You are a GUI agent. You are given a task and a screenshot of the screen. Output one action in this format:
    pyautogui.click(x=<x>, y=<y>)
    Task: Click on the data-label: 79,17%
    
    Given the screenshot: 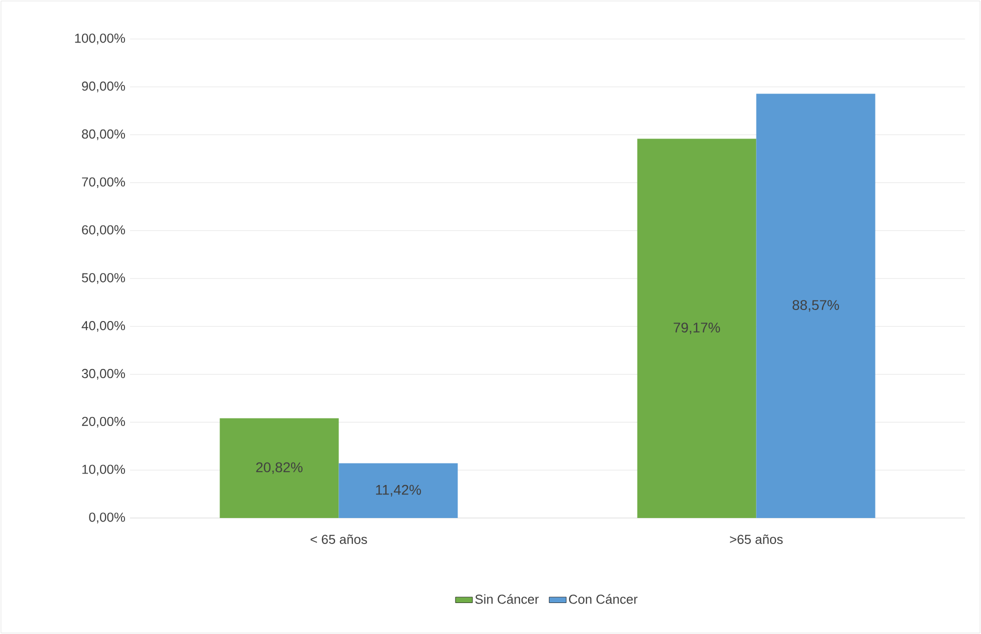 What is the action you would take?
    pyautogui.click(x=697, y=328)
    